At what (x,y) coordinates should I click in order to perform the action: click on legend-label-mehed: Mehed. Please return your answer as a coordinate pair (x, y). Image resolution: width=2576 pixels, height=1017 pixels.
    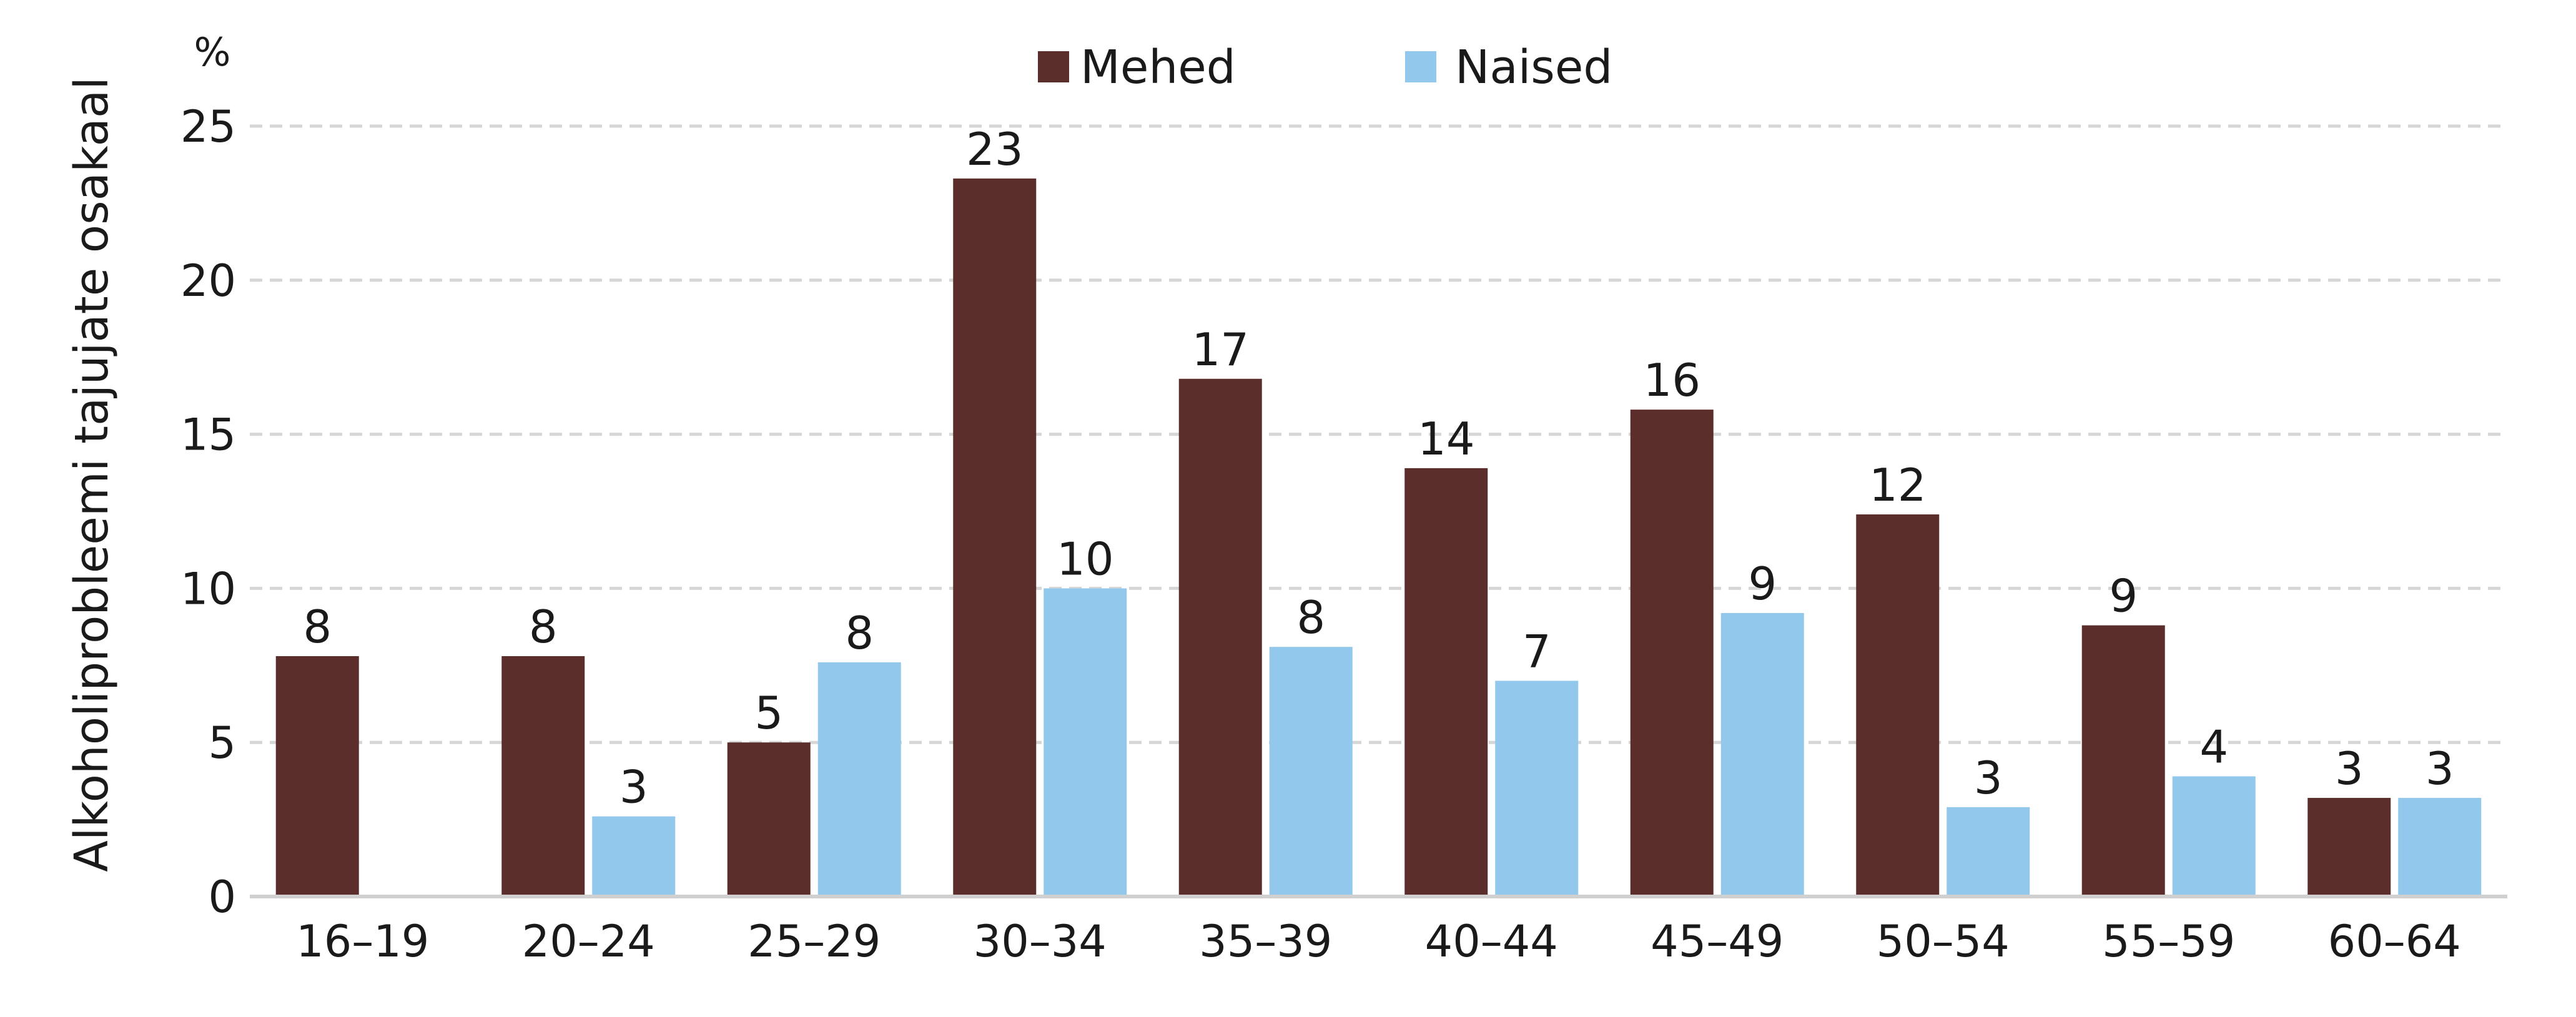
    Looking at the image, I should click on (1158, 67).